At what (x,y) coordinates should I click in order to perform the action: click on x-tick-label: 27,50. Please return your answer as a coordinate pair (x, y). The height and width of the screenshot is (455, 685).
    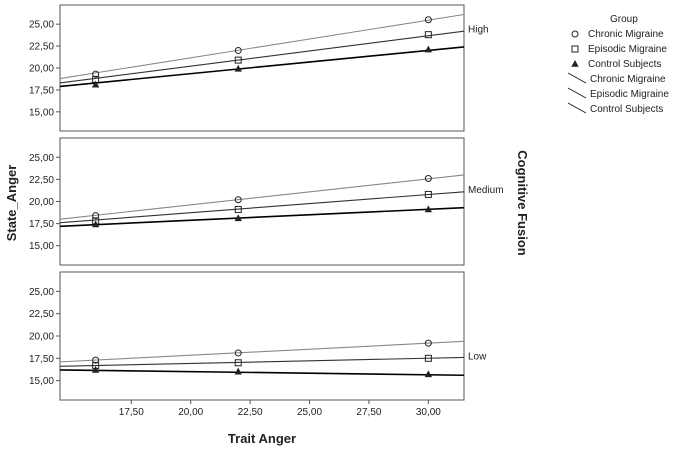
    Looking at the image, I should click on (368, 412).